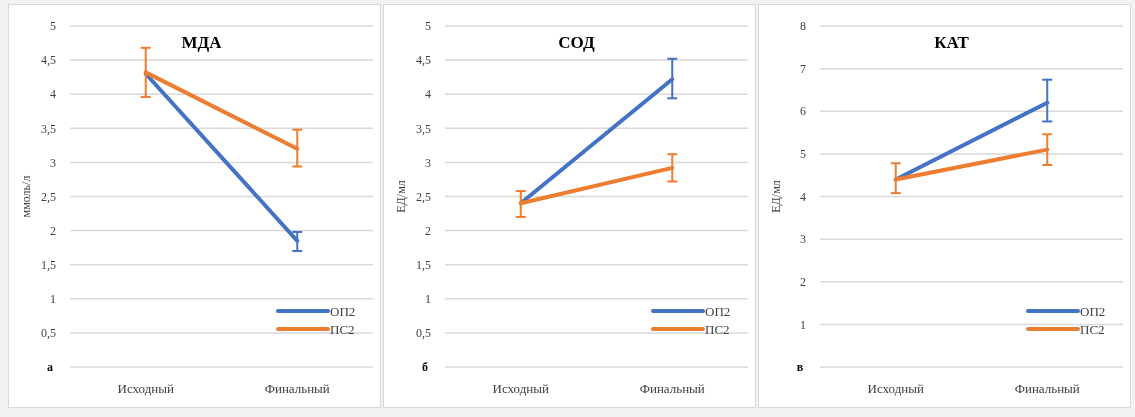 The height and width of the screenshot is (417, 1135). Describe the element at coordinates (50, 367) in the screenshot. I see `text: а` at that location.